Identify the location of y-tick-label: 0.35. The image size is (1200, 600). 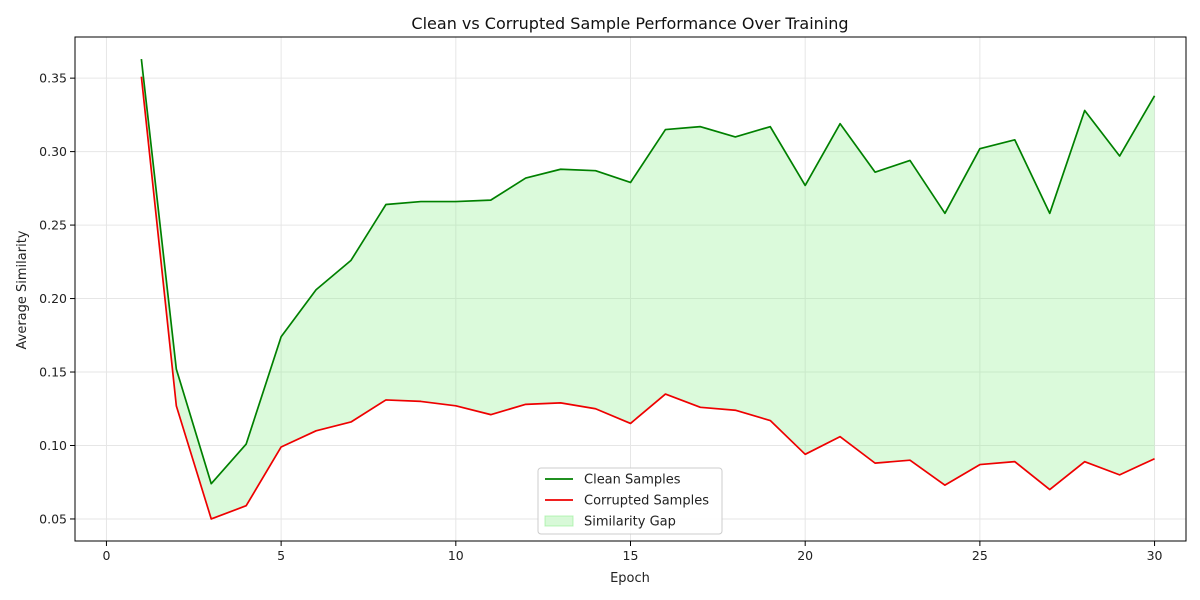
(53, 78).